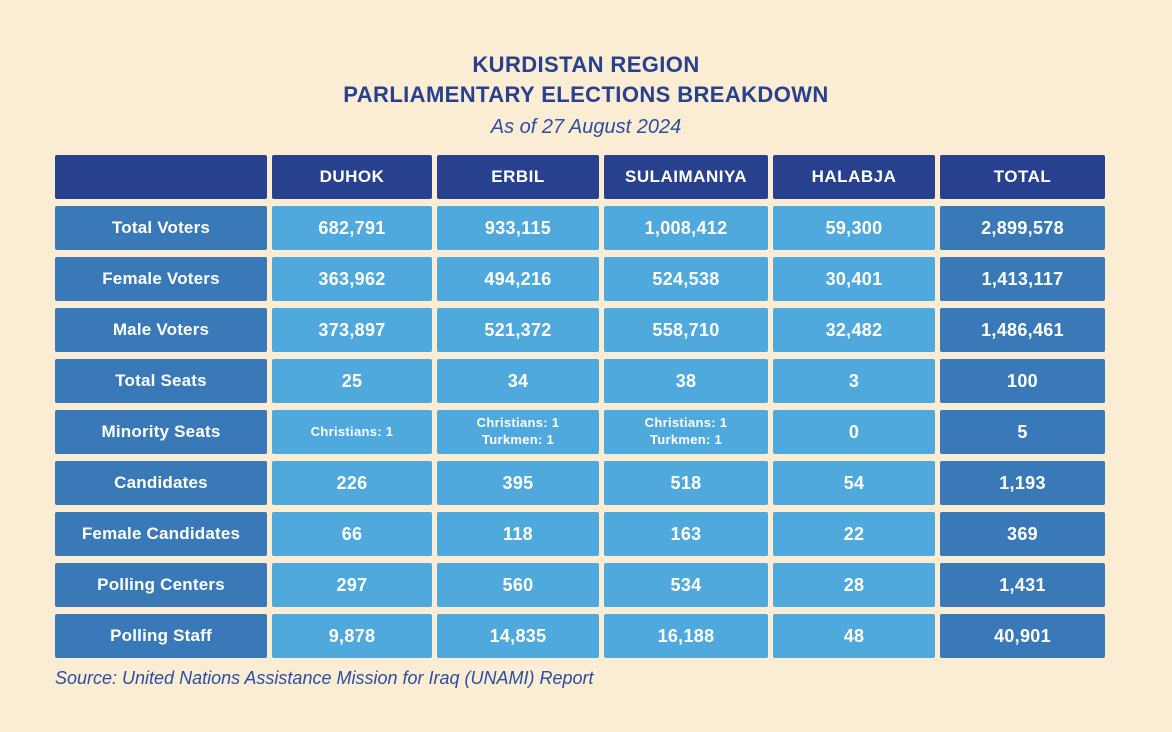  Describe the element at coordinates (854, 636) in the screenshot. I see `table-cell: 48` at that location.